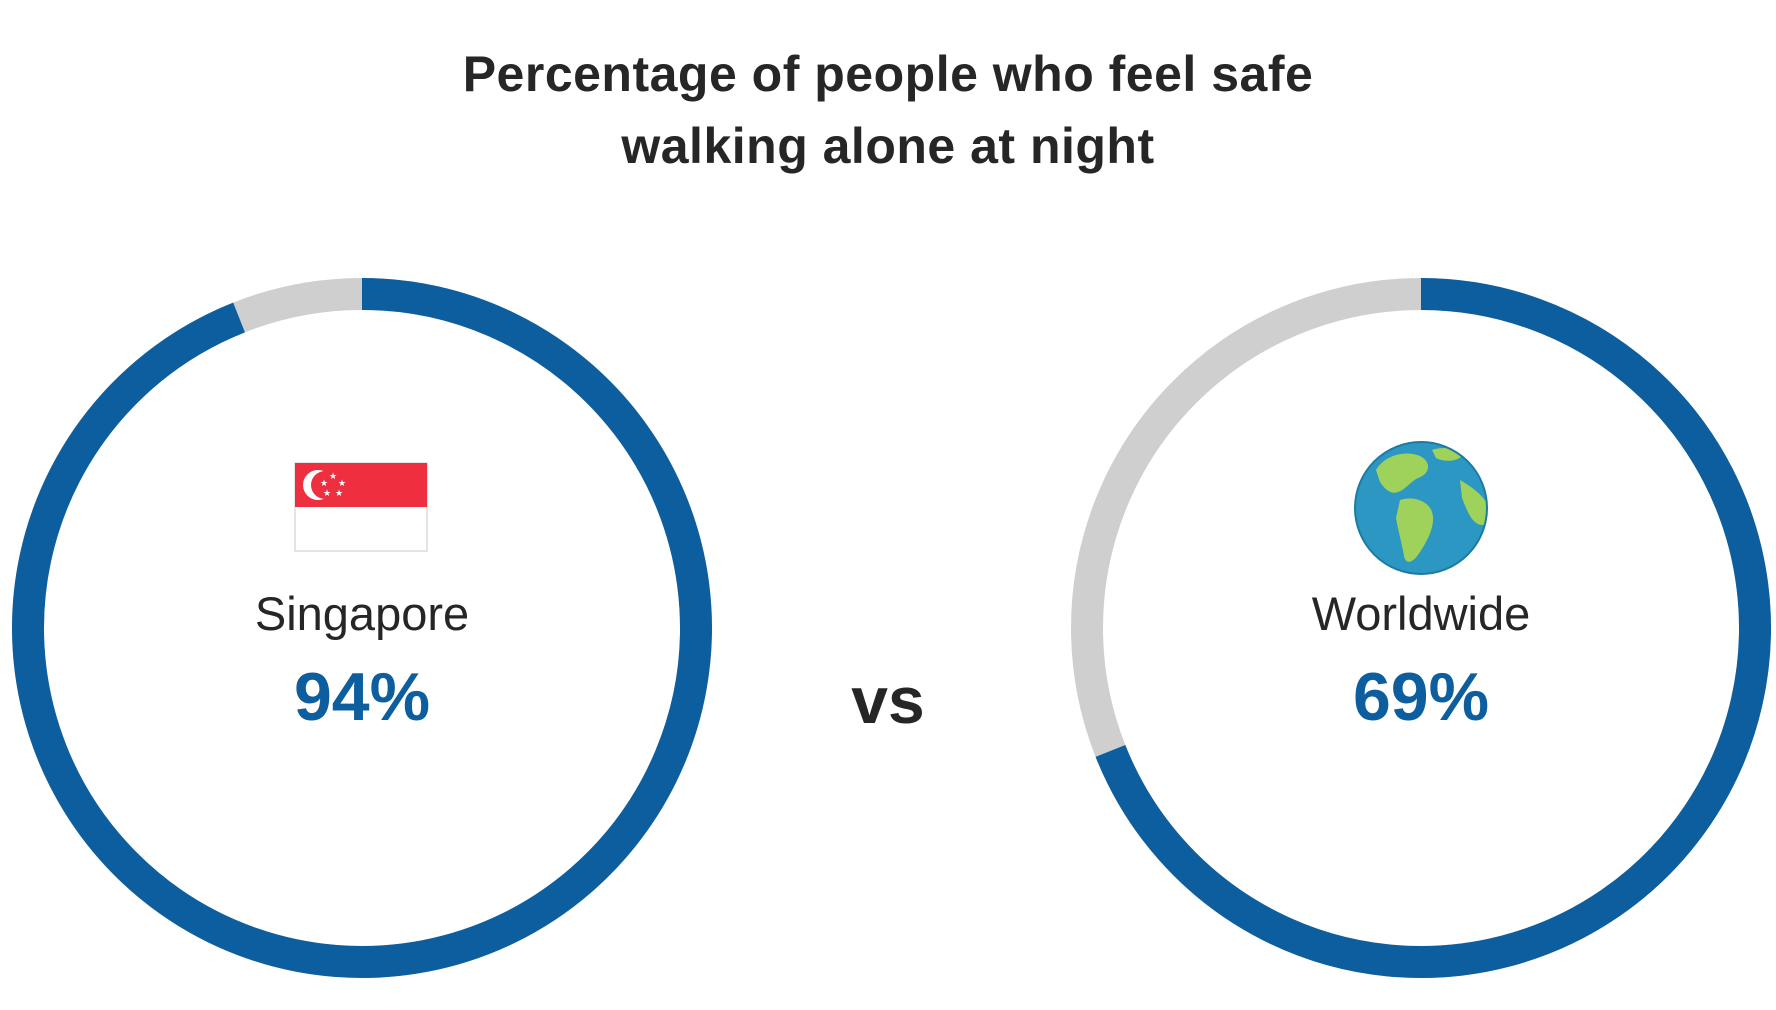  I want to click on donut-singapore-value: 94%, so click(362, 697).